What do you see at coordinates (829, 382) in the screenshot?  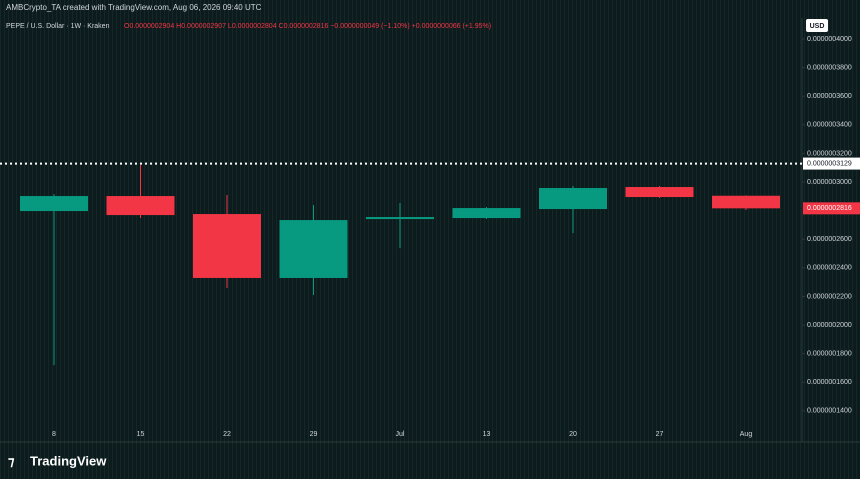 I see `y-tick-label: 0.0000001600` at bounding box center [829, 382].